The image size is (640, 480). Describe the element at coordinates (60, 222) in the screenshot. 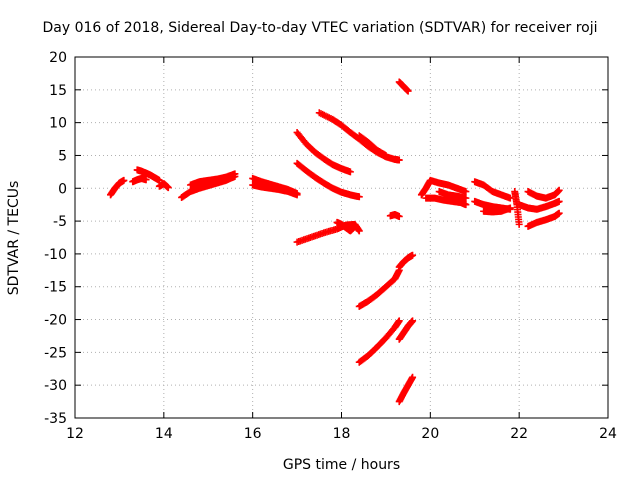

I see `y-tick-label: -5` at that location.